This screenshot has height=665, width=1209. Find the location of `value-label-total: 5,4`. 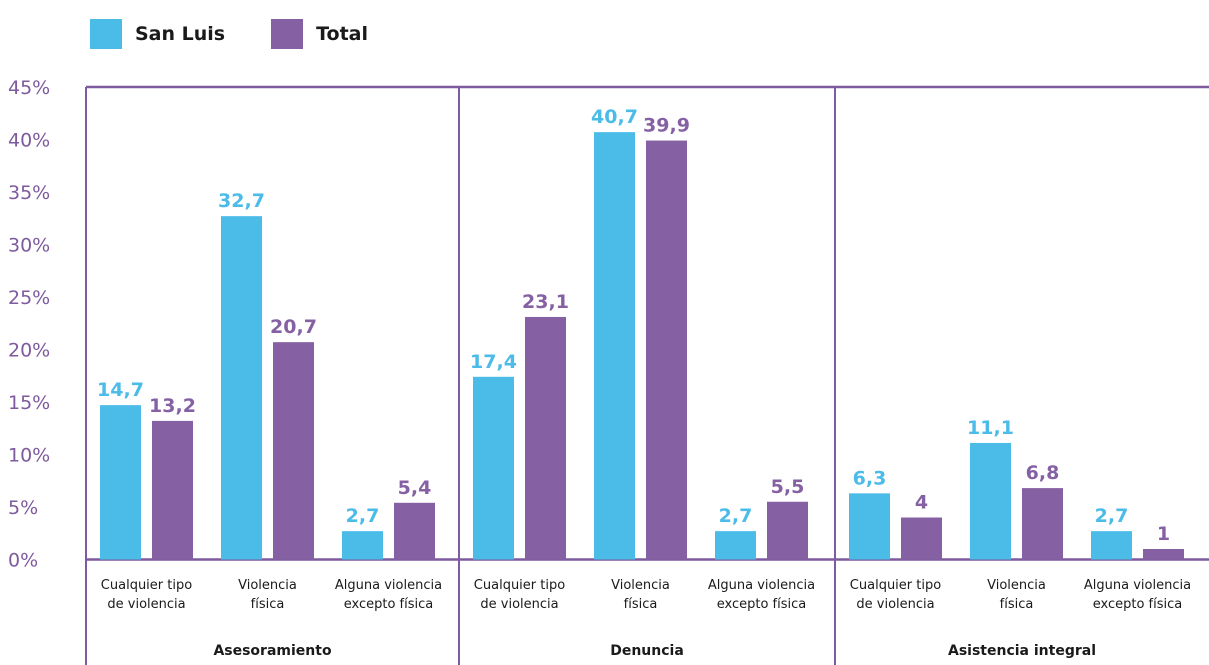

value-label-total: 5,4 is located at coordinates (415, 488).